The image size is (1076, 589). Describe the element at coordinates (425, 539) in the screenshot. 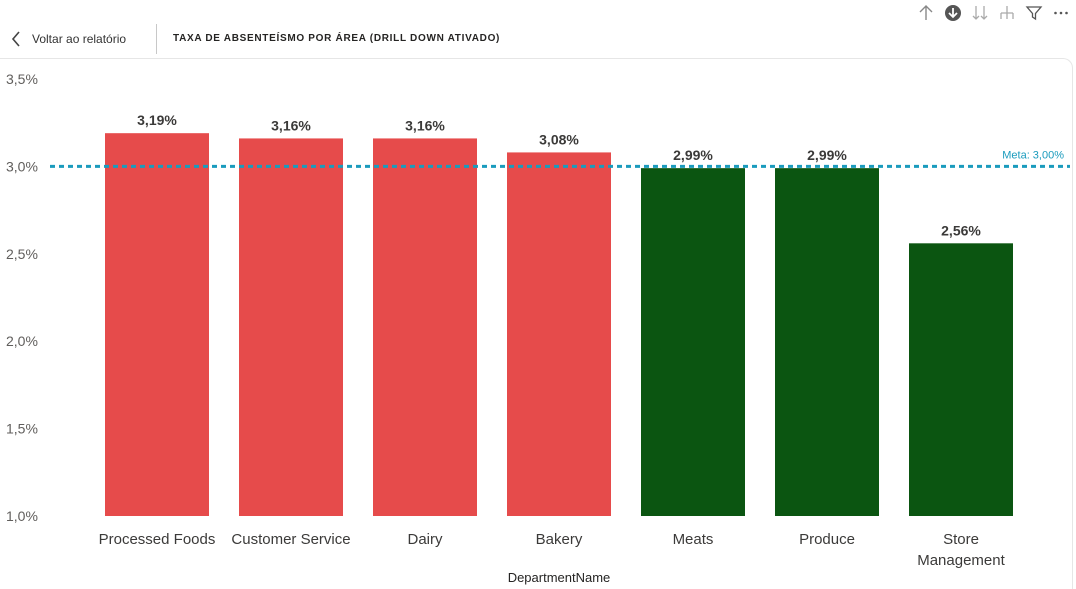

I see `x-category-label: Dairy` at that location.